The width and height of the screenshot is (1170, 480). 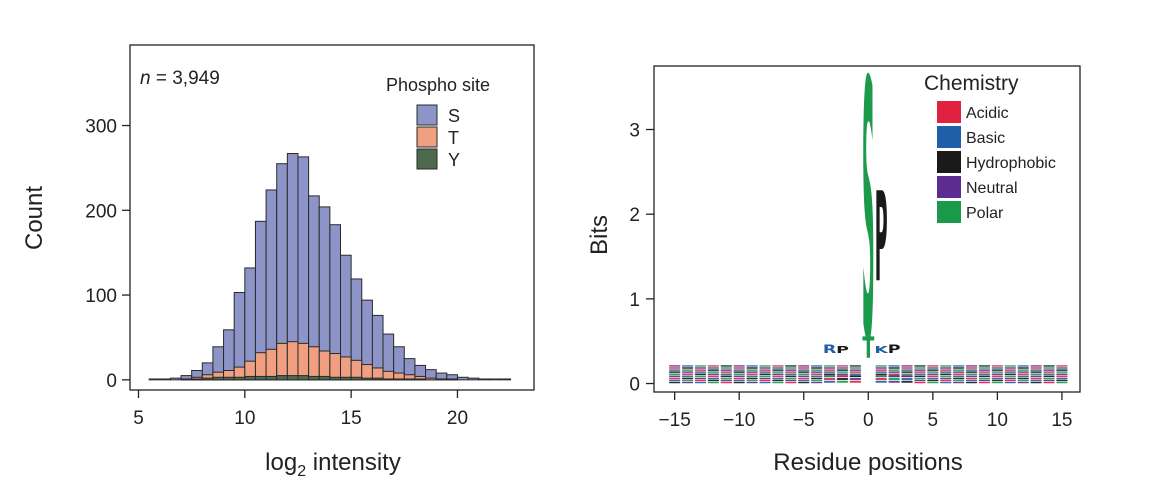 What do you see at coordinates (427, 159) in the screenshot?
I see `legend-swatch-y` at bounding box center [427, 159].